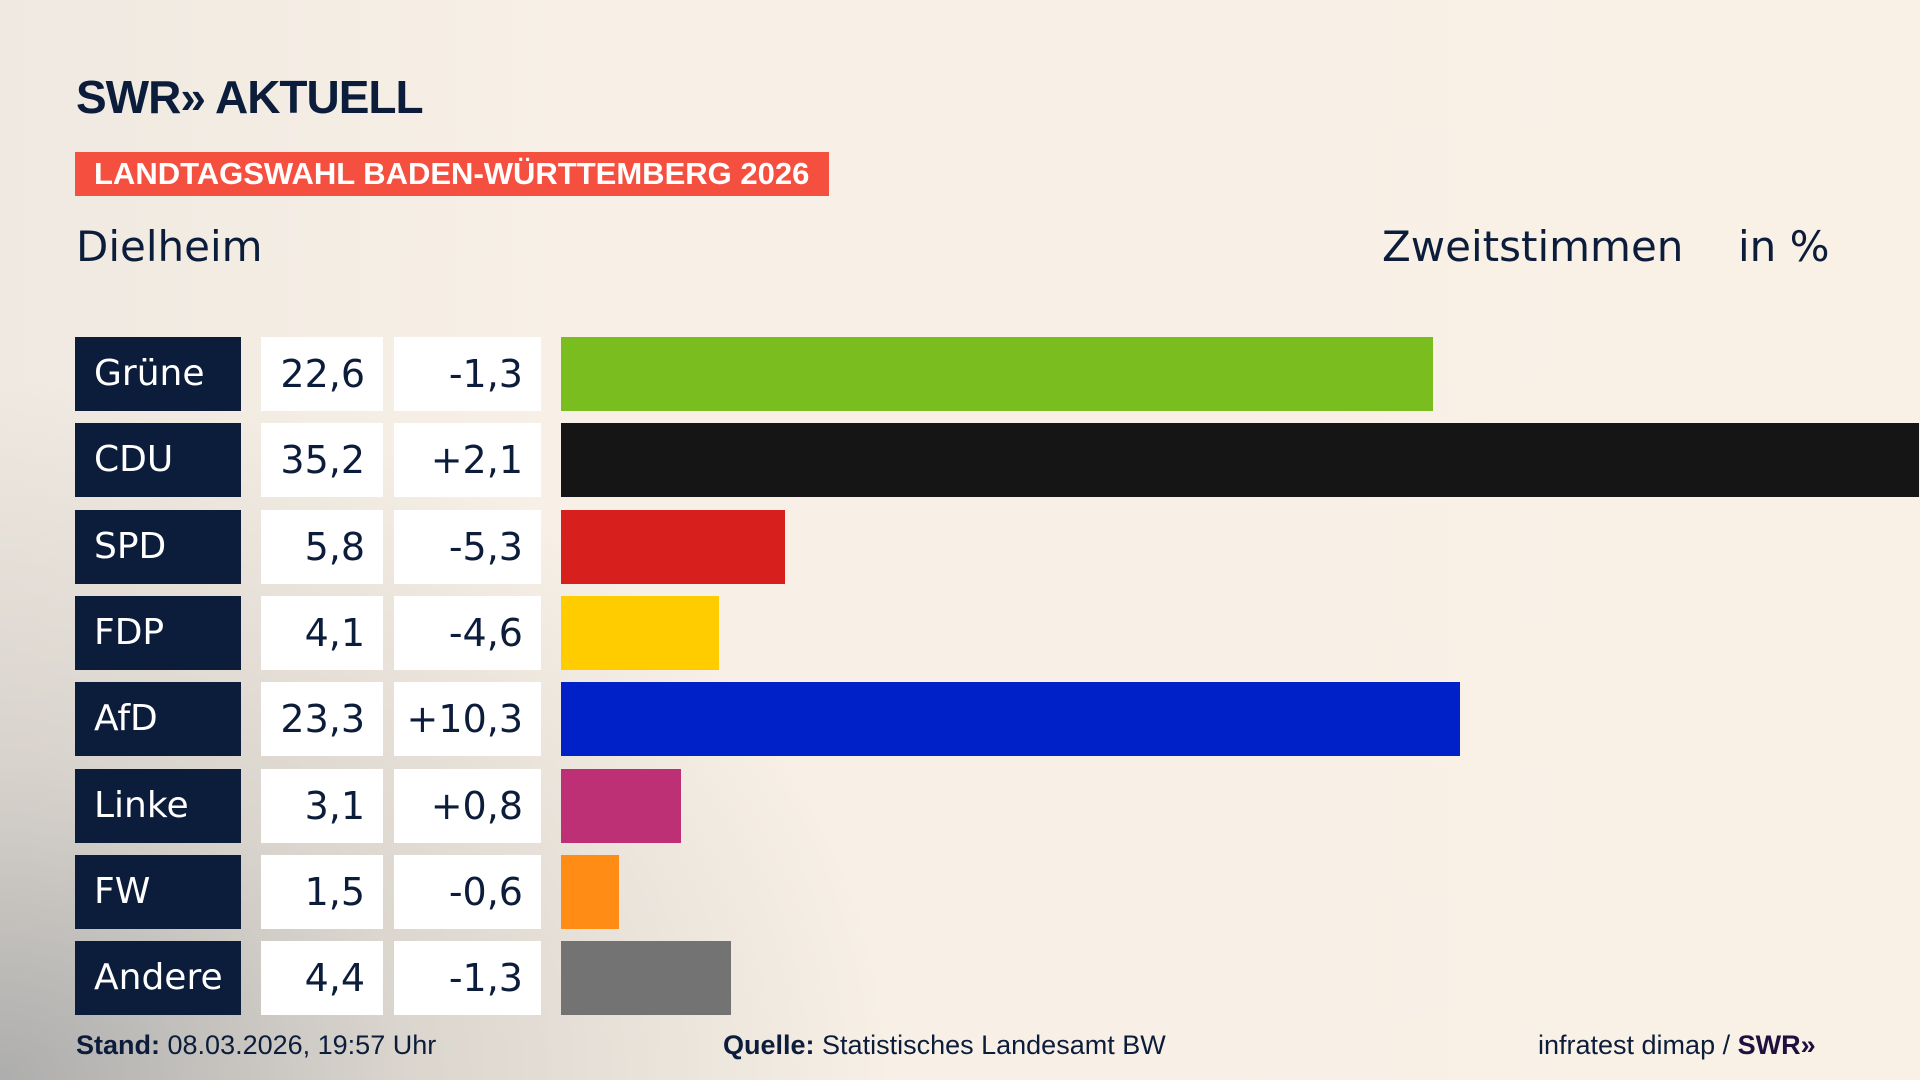 This screenshot has height=1080, width=1920. What do you see at coordinates (467, 632) in the screenshot?
I see `change-label: -4,6` at bounding box center [467, 632].